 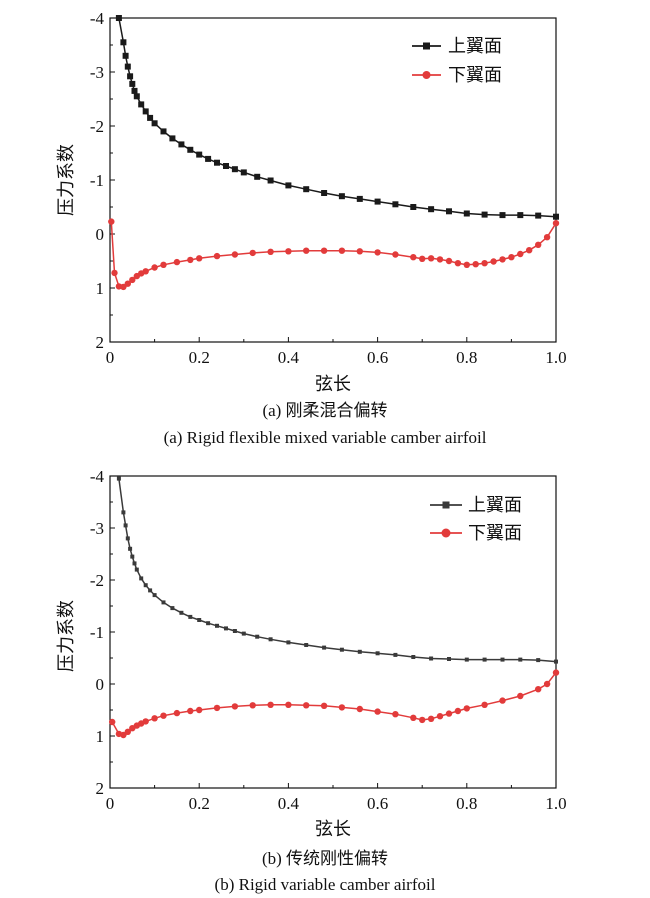 What do you see at coordinates (199, 357) in the screenshot?
I see `x-tick-label: 0.2` at bounding box center [199, 357].